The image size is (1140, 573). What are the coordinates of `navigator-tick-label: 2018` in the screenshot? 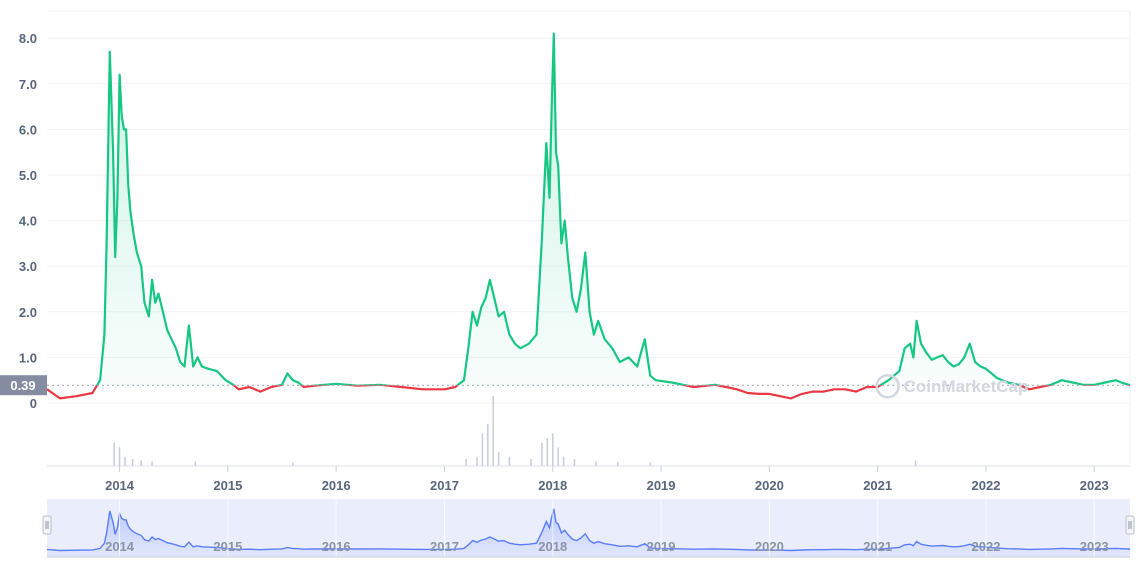 It's located at (552, 546).